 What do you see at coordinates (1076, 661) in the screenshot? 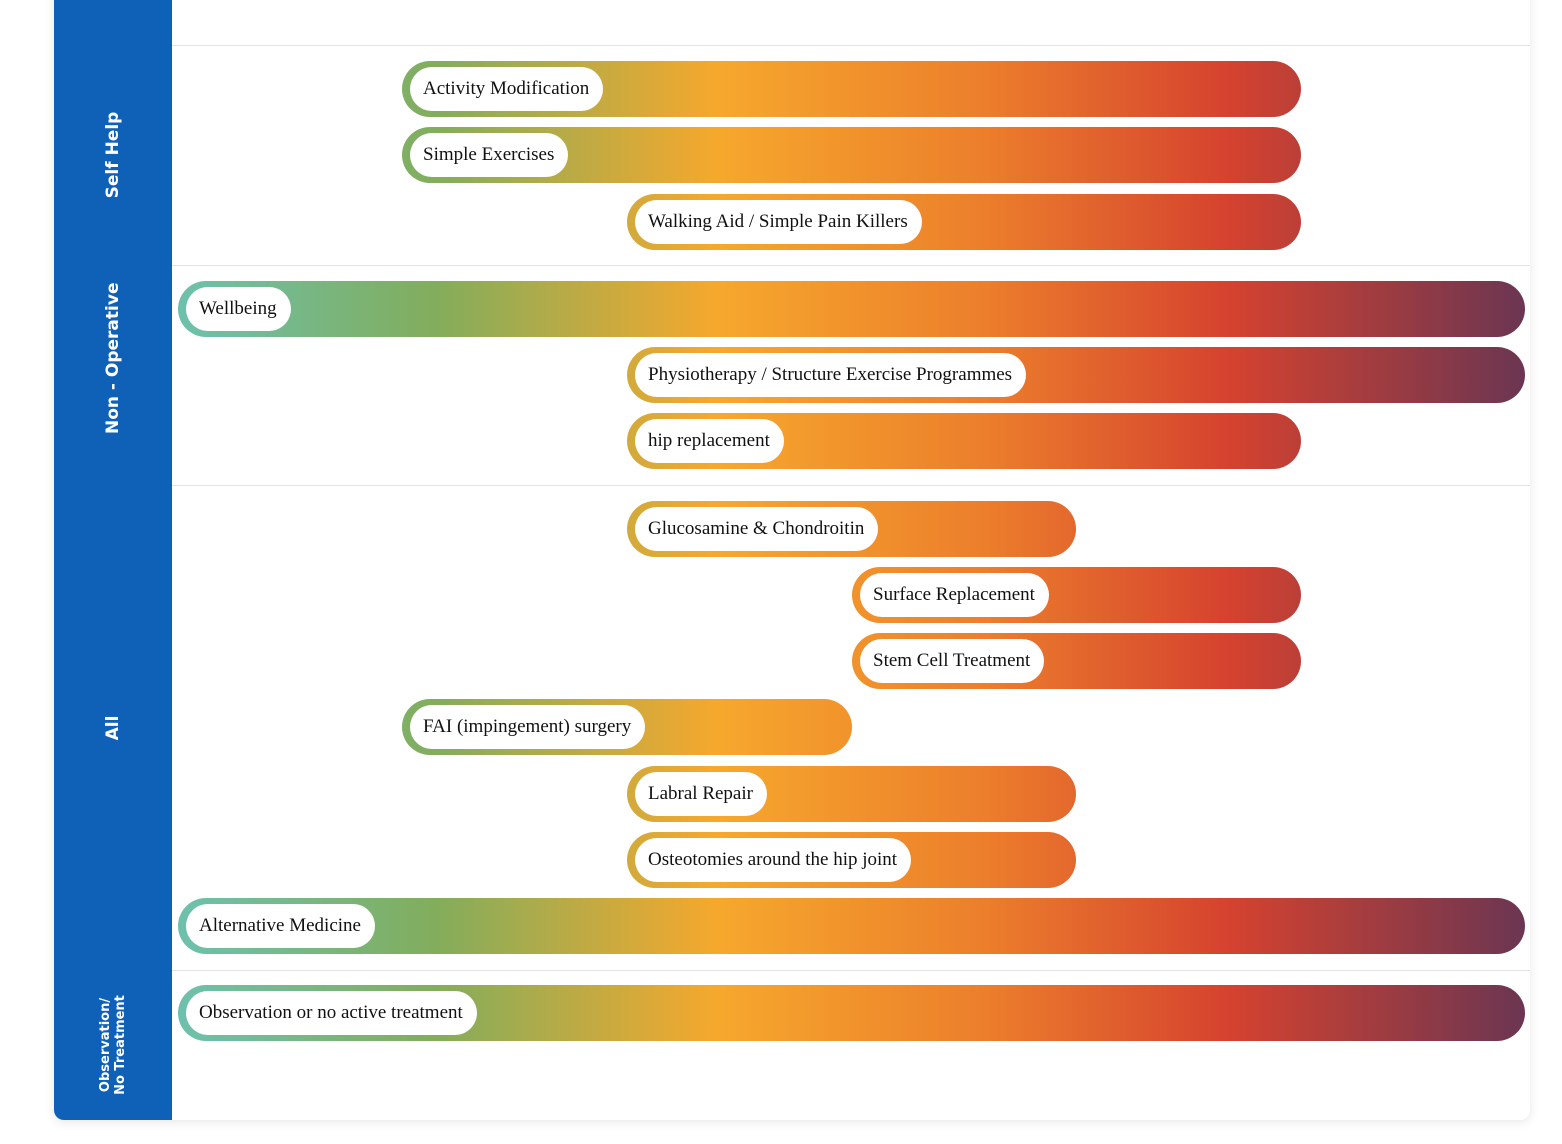
I see `treatment-bar: Stem Cell Treatment` at bounding box center [1076, 661].